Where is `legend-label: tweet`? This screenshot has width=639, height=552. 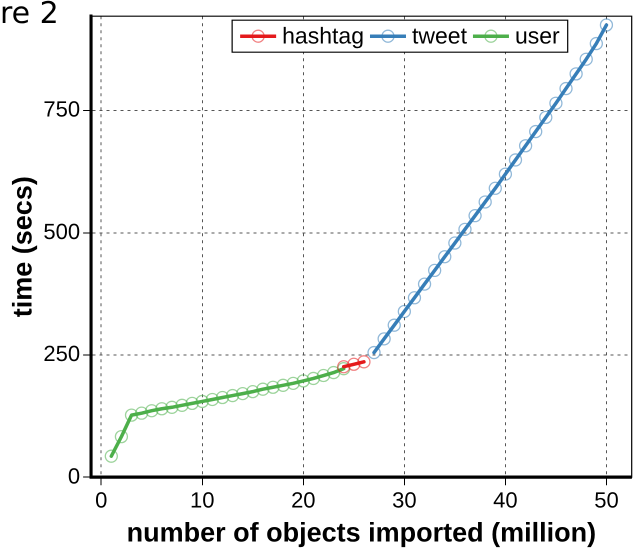 legend-label: tweet is located at coordinates (440, 35).